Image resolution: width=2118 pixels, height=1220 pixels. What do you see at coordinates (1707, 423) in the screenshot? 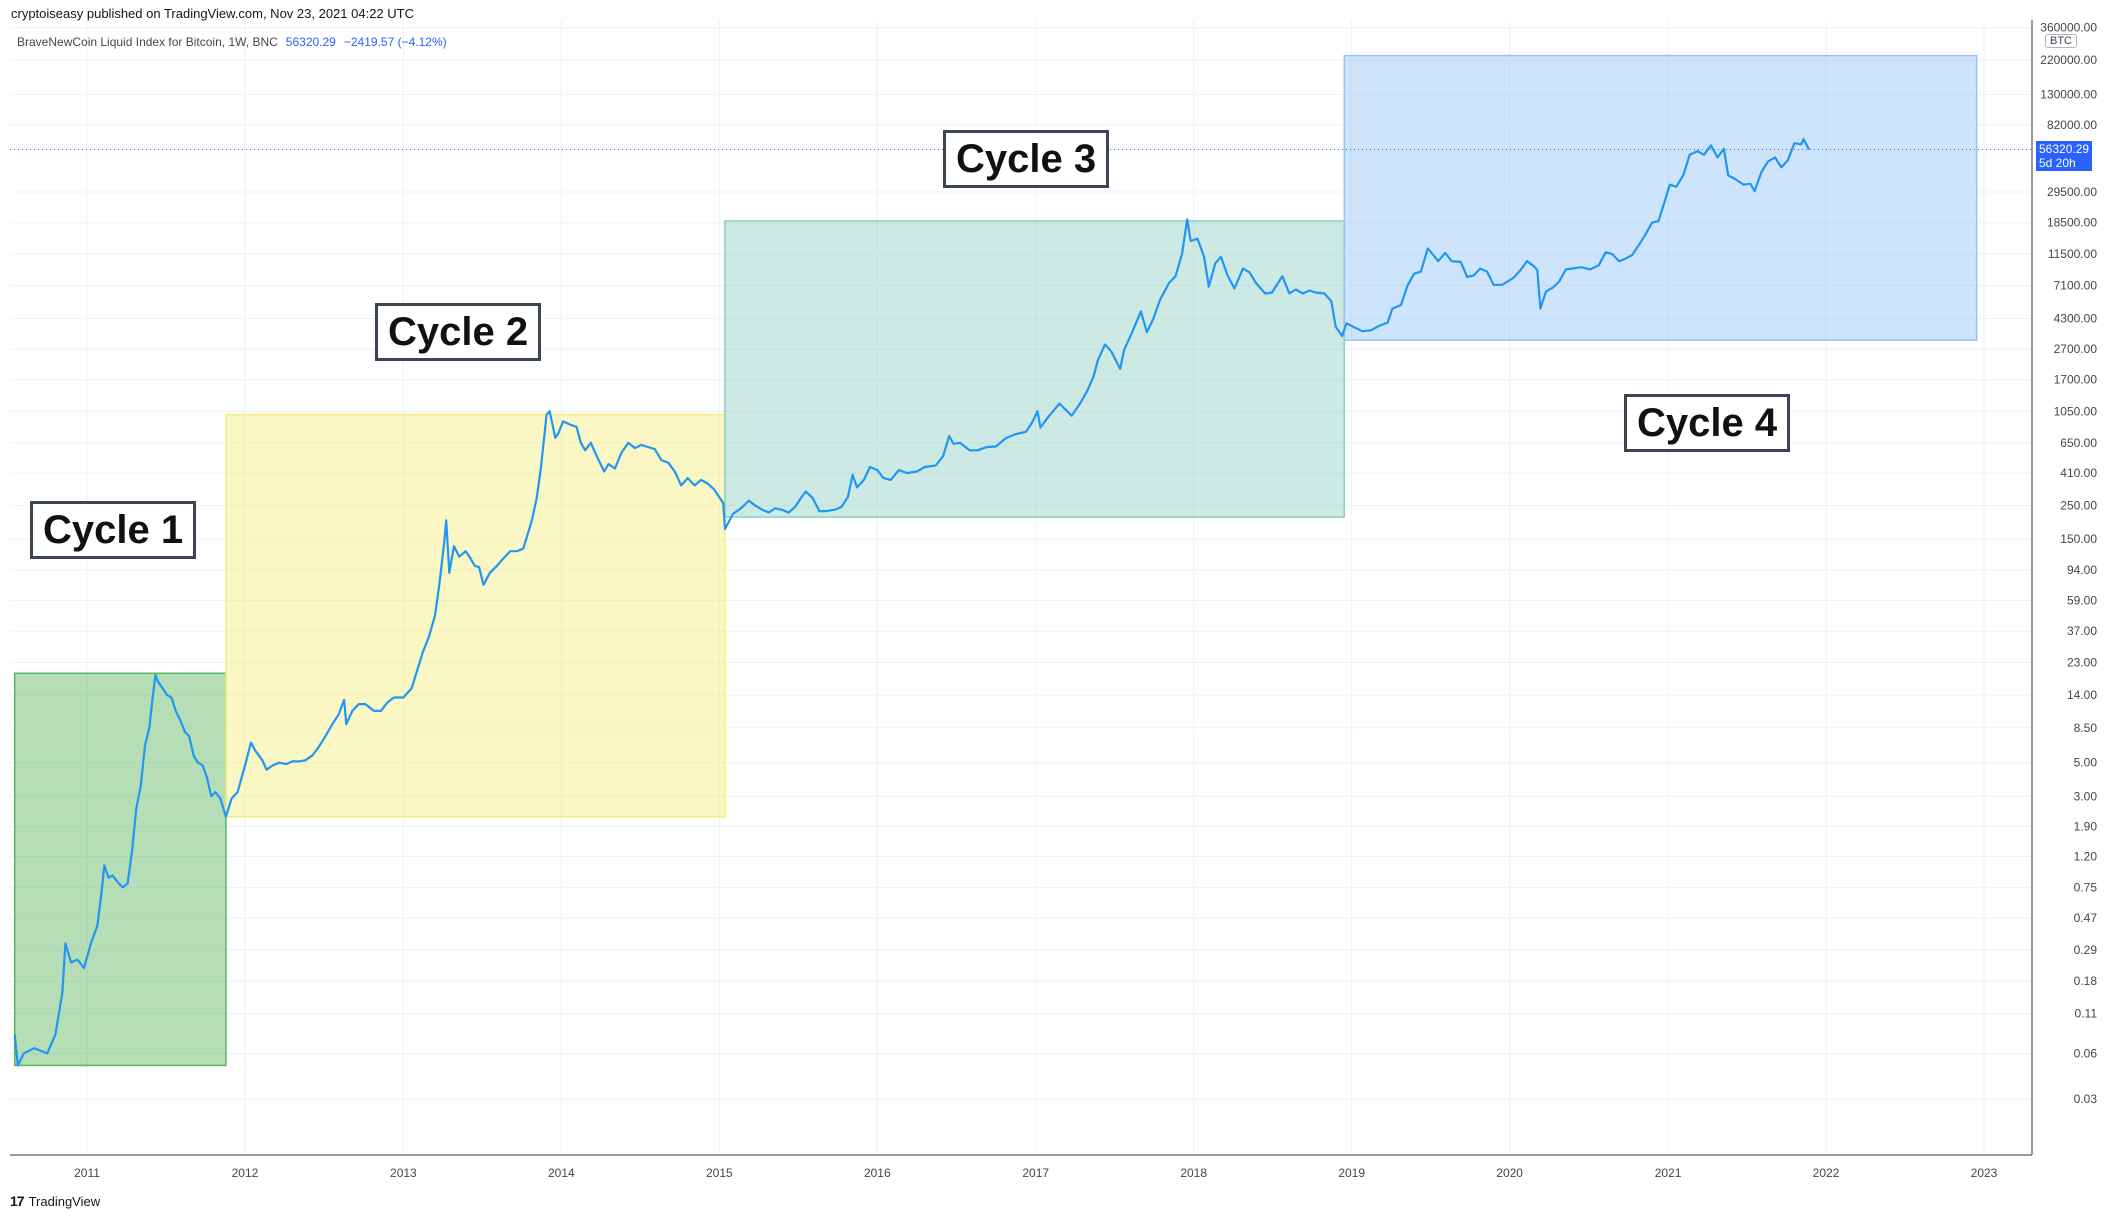
I see `cycle-4-label: Cycle 4` at bounding box center [1707, 423].